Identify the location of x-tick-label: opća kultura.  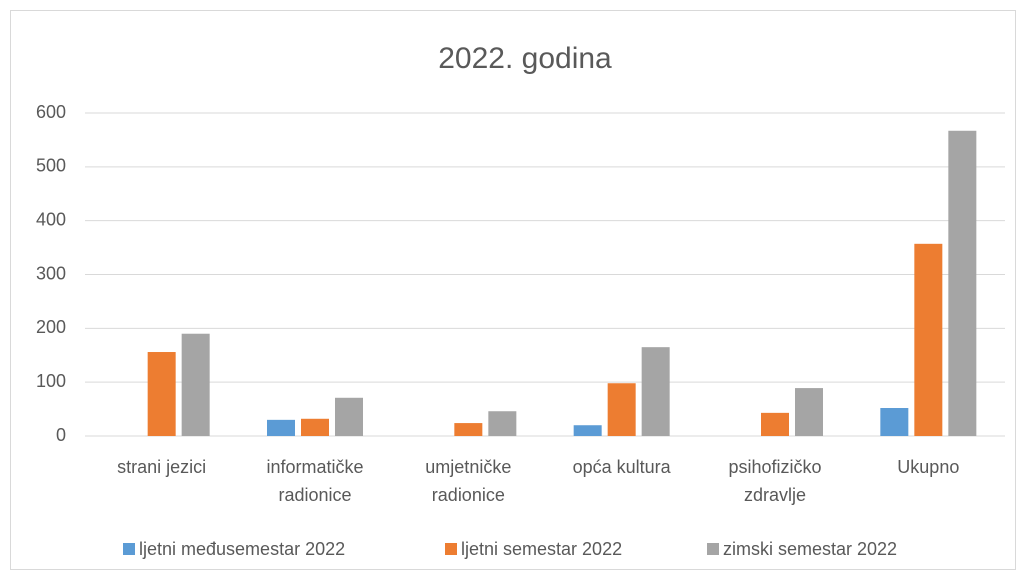
(622, 467).